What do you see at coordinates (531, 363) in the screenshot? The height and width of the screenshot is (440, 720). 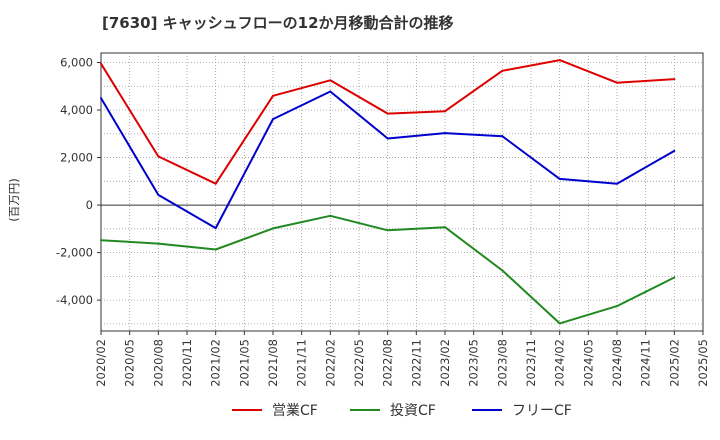 I see `x-tick-label: 2023/11` at bounding box center [531, 363].